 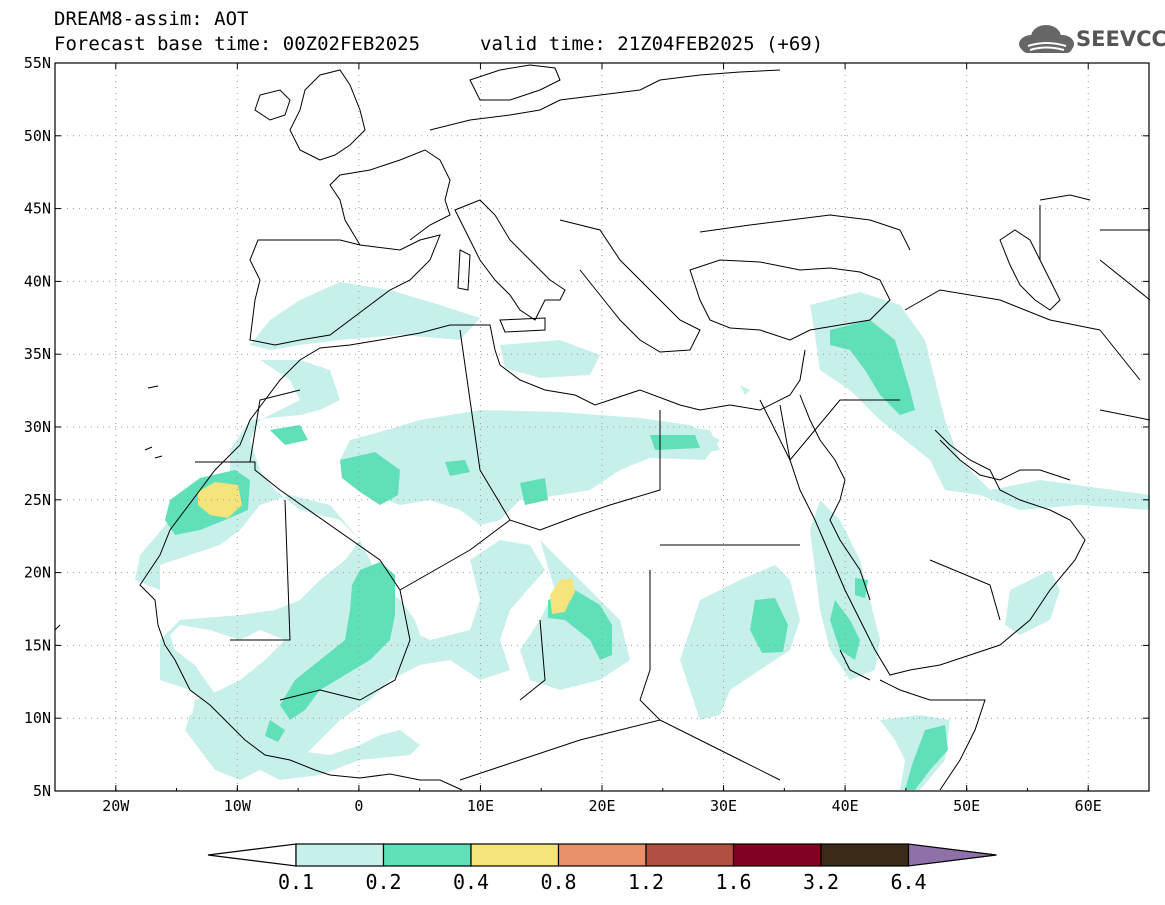 What do you see at coordinates (471, 882) in the screenshot?
I see `colorbar-label: 0.4` at bounding box center [471, 882].